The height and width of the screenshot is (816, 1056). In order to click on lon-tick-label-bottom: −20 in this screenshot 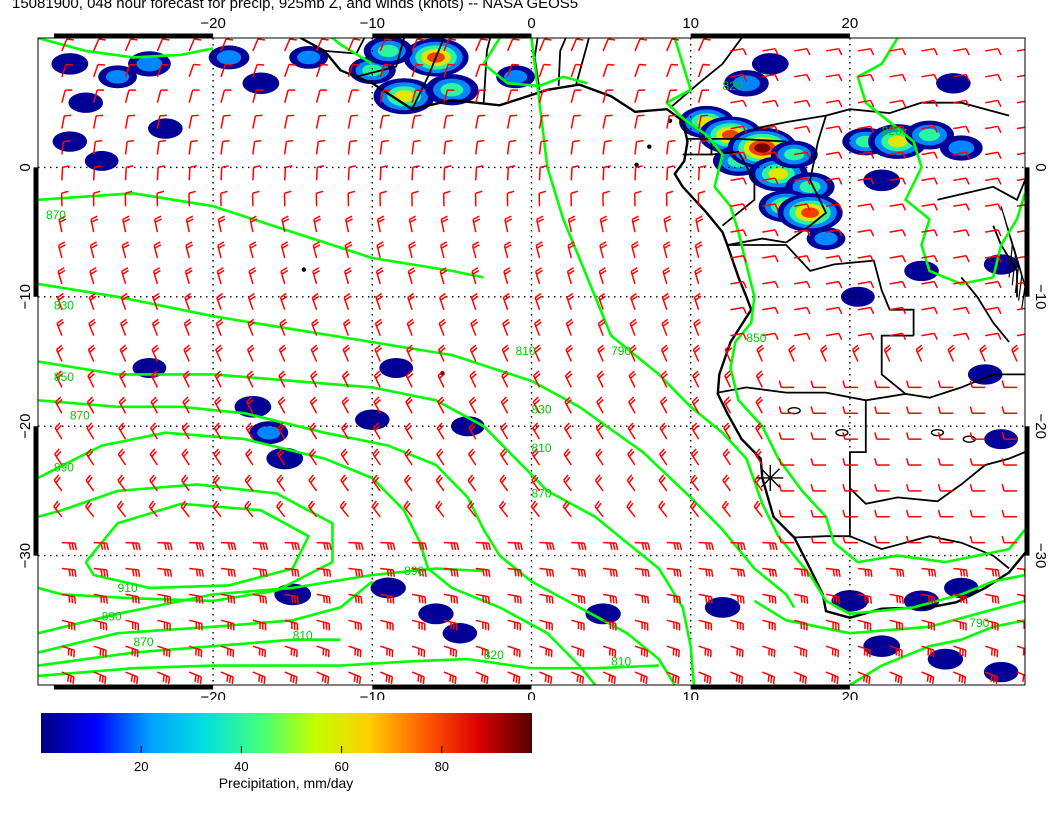, I will do `click(212, 694)`.